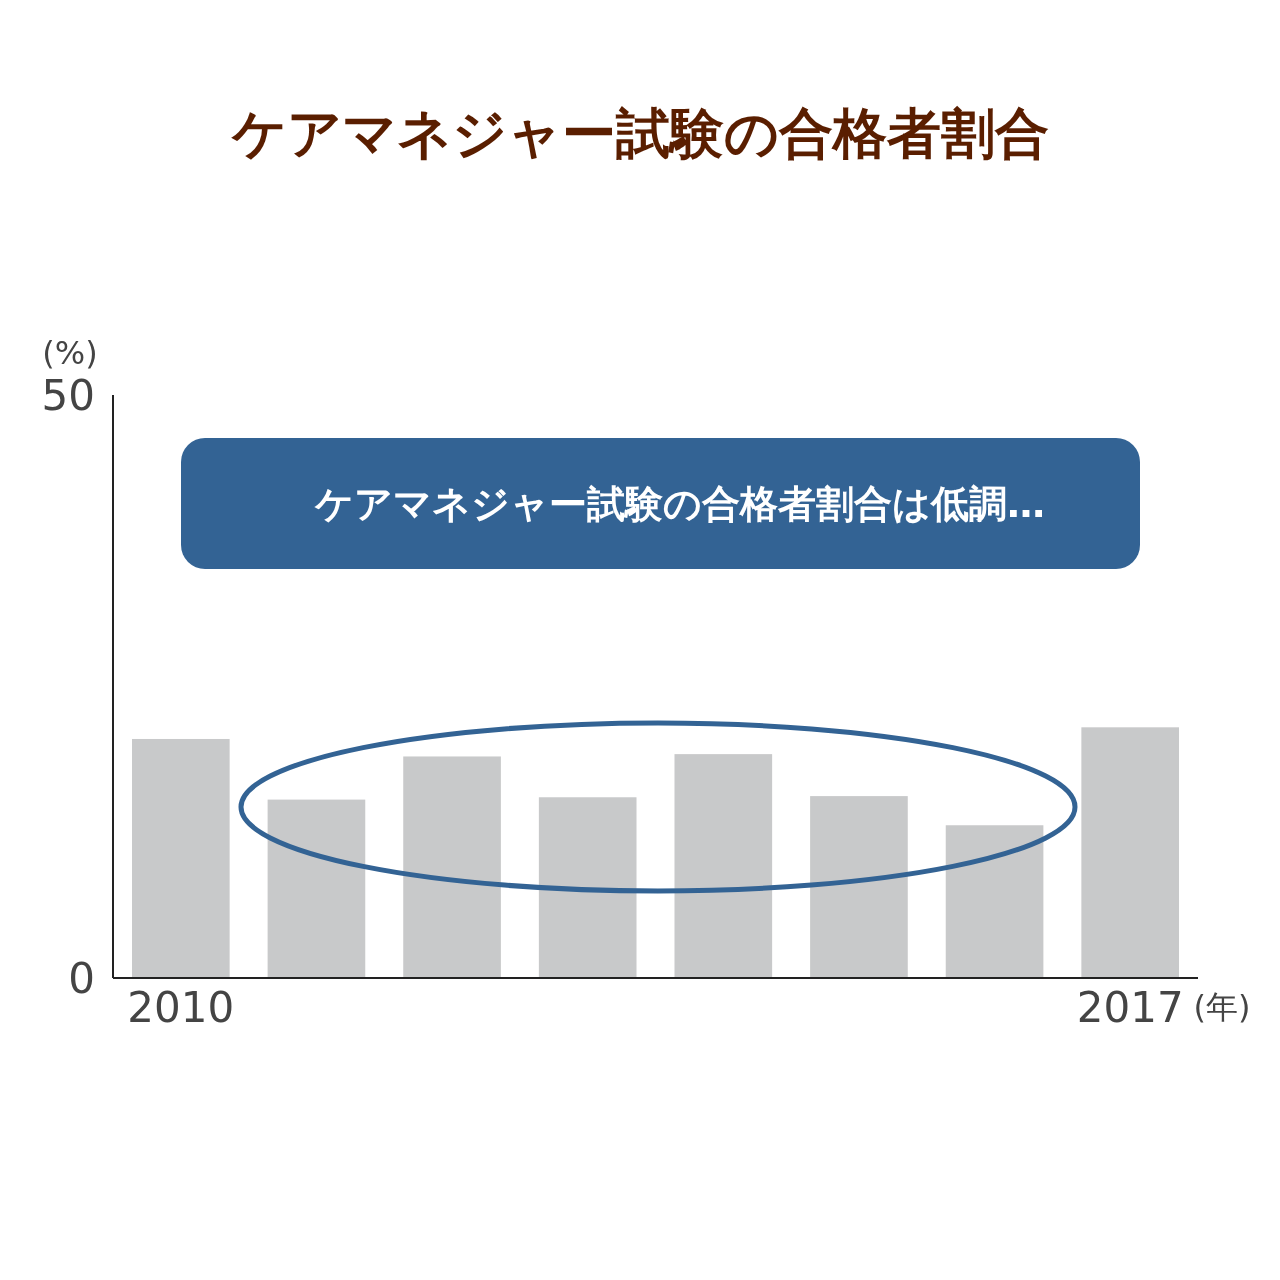  Describe the element at coordinates (181, 1007) in the screenshot. I see `x-tick-label: 2010` at that location.